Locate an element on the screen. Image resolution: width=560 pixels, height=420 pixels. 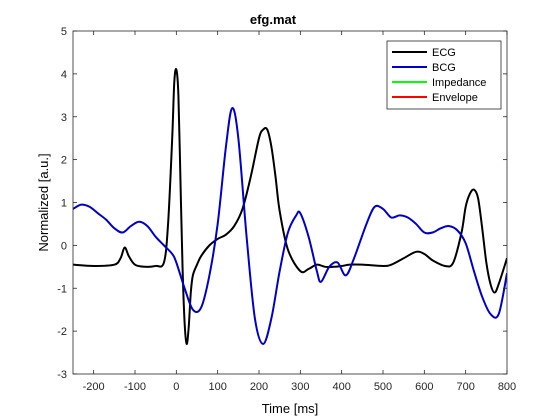
x-tick-label: -100 is located at coordinates (135, 387).